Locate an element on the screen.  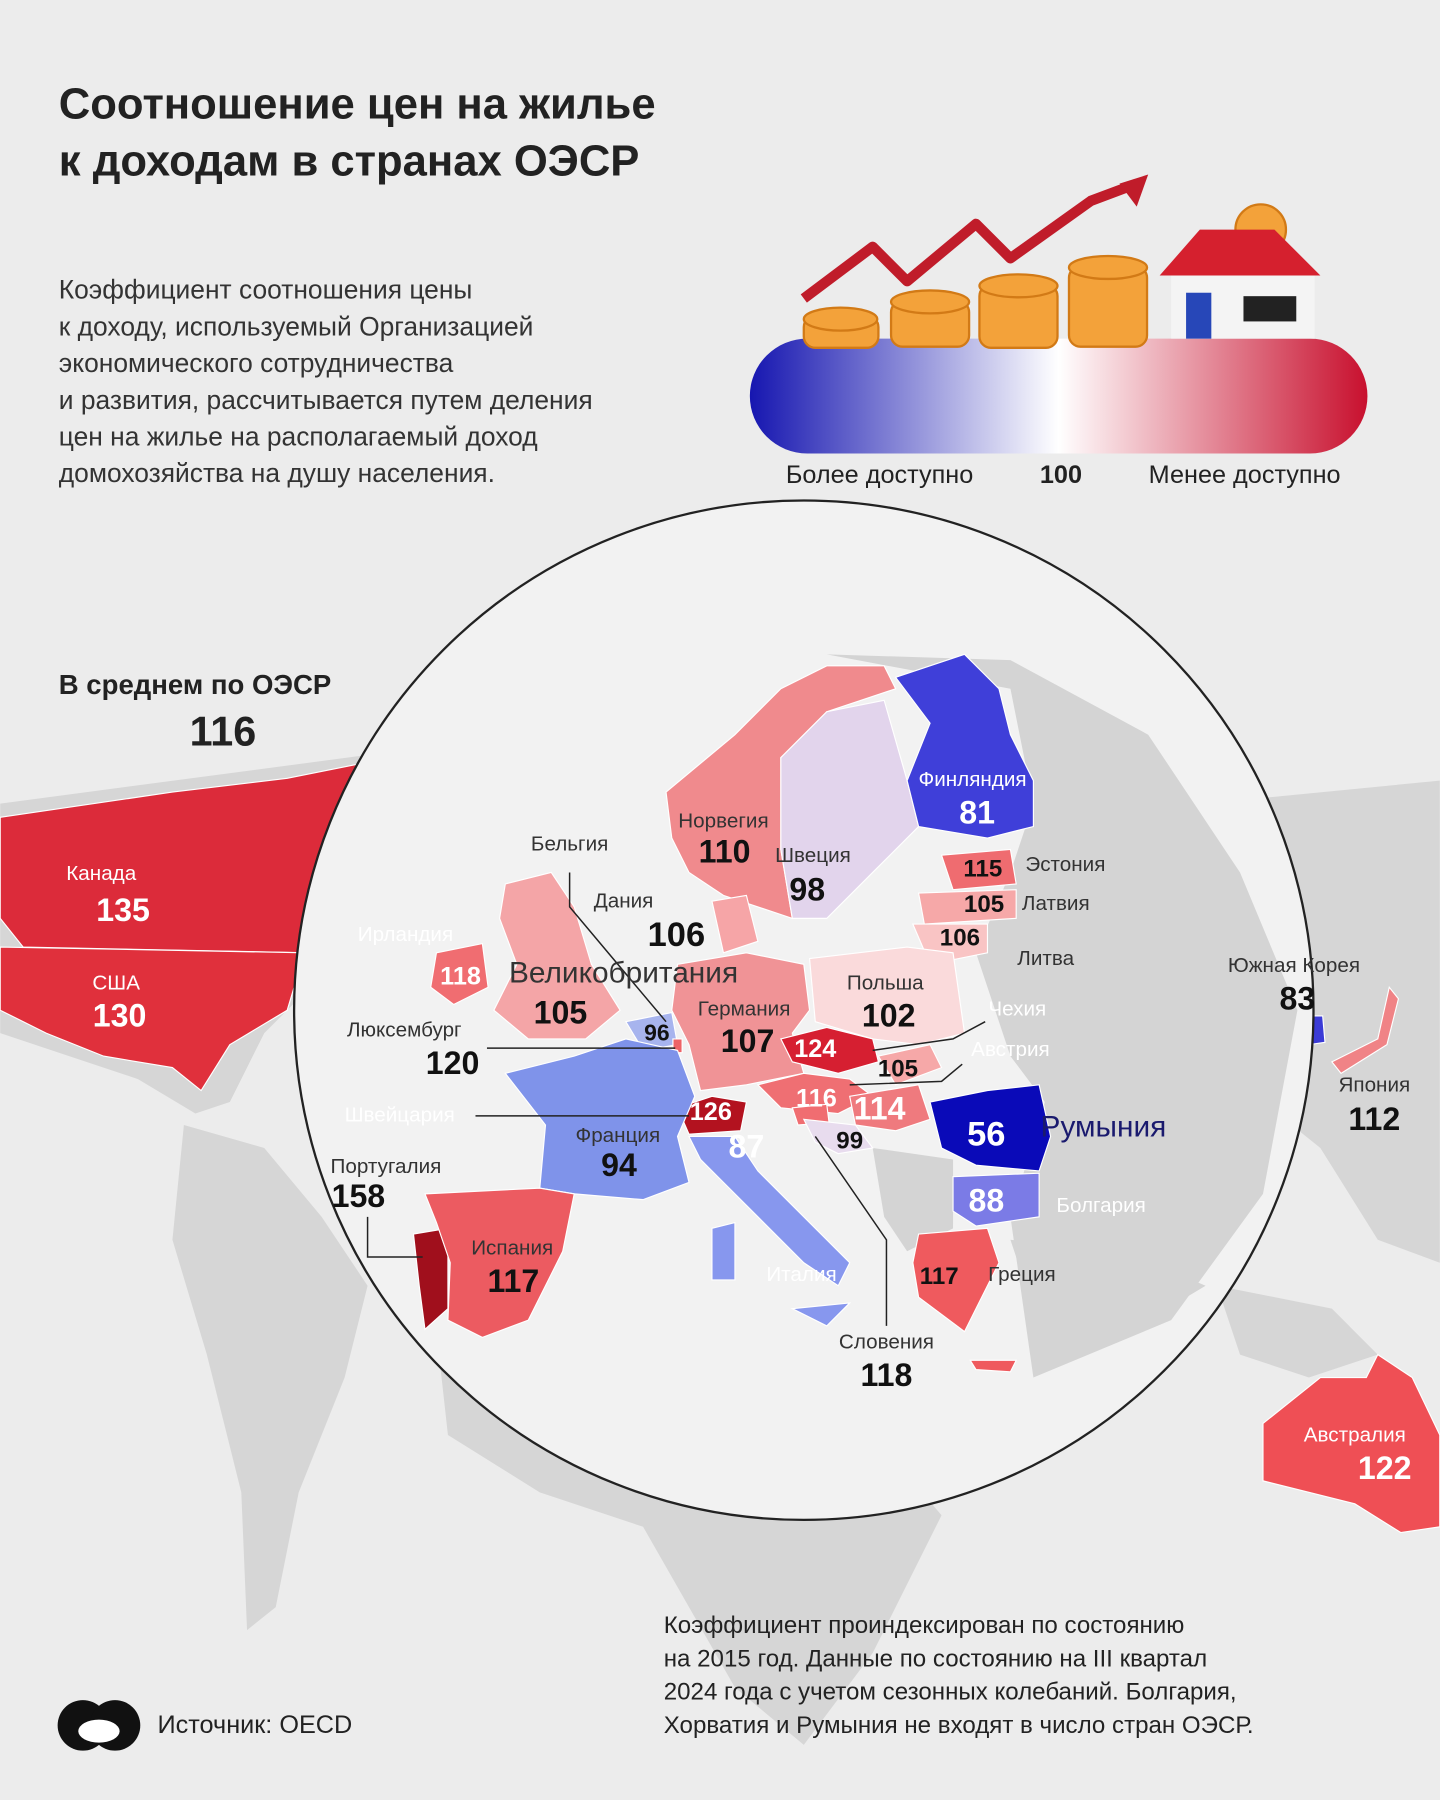
country-value: 114 is located at coordinates (880, 1109).